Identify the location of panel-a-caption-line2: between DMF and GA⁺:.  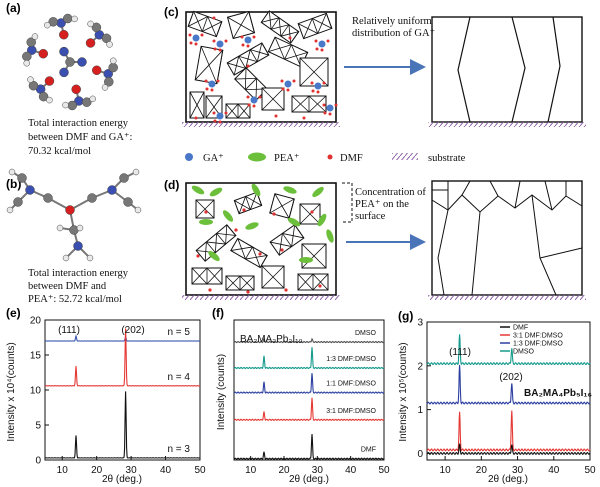
(80, 137).